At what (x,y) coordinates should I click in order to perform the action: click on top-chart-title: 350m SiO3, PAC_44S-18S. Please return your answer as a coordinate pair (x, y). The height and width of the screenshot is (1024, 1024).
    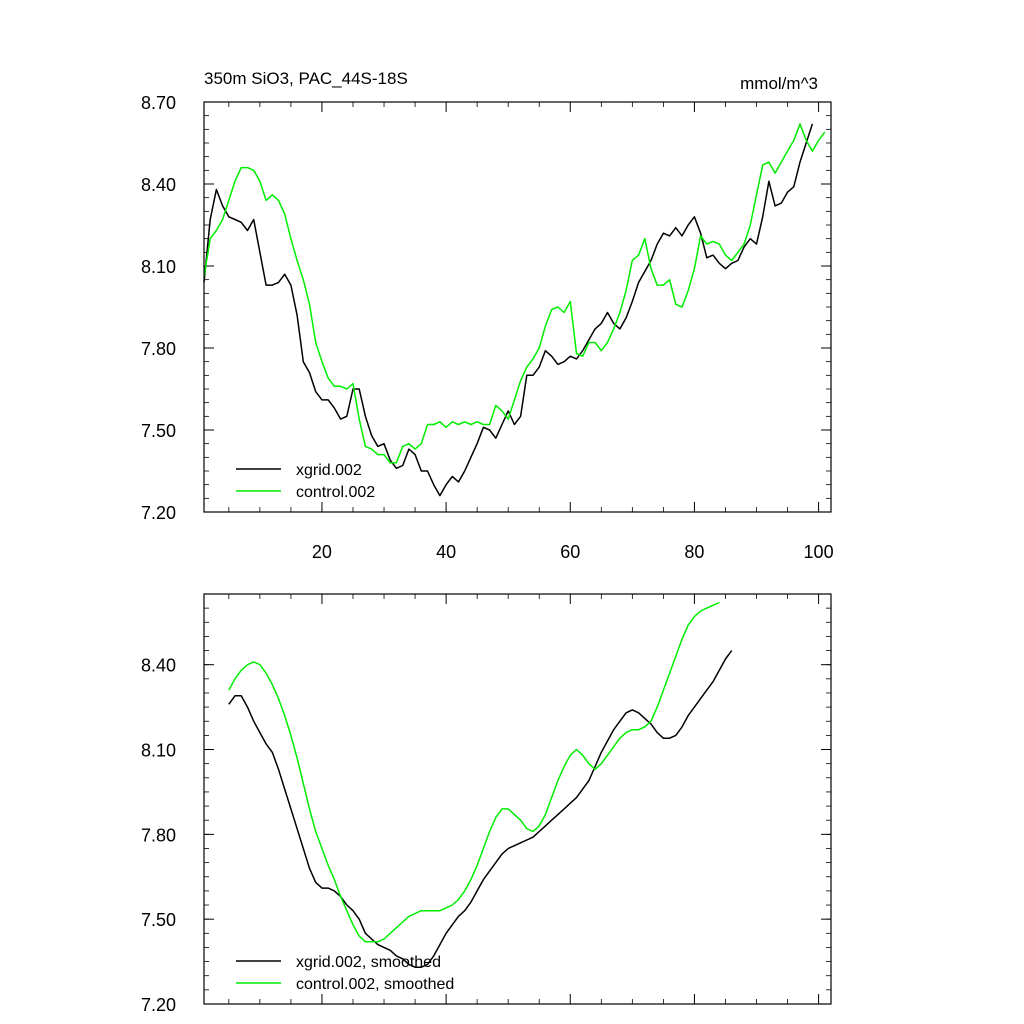
    Looking at the image, I should click on (306, 78).